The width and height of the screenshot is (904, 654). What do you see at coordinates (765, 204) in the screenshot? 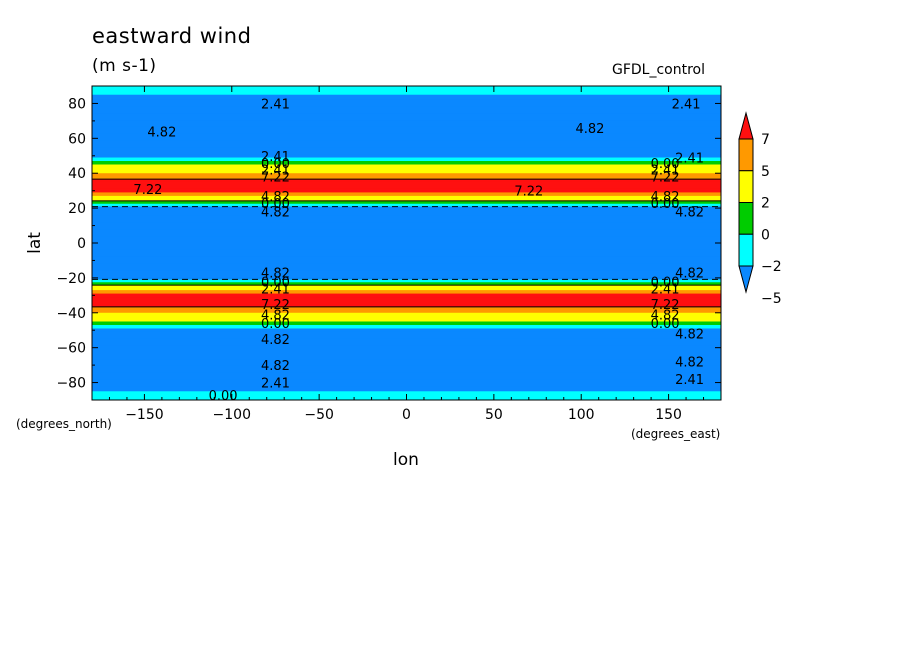
I see `colorbar-label: 2` at bounding box center [765, 204].